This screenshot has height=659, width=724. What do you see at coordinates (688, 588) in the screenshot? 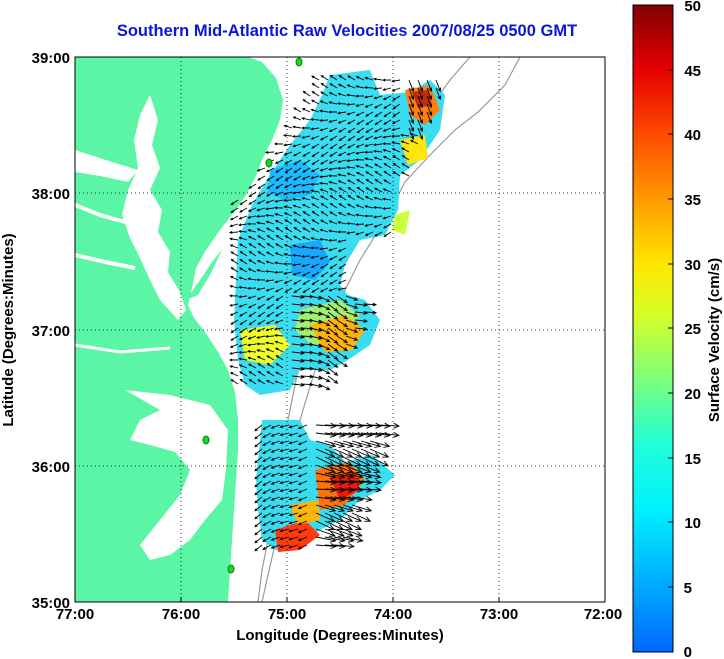
I see `colorbar-tick-label: 5` at bounding box center [688, 588].